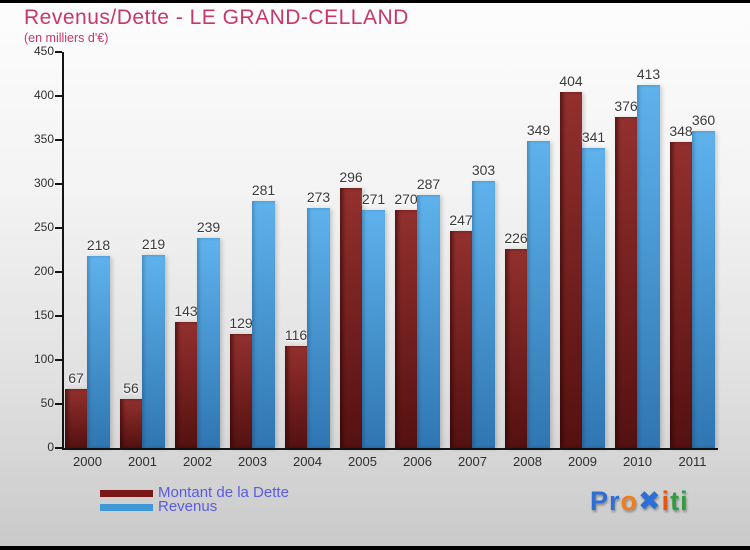 The height and width of the screenshot is (550, 750). Describe the element at coordinates (208, 226) in the screenshot. I see `bar-value-label: 239` at that location.